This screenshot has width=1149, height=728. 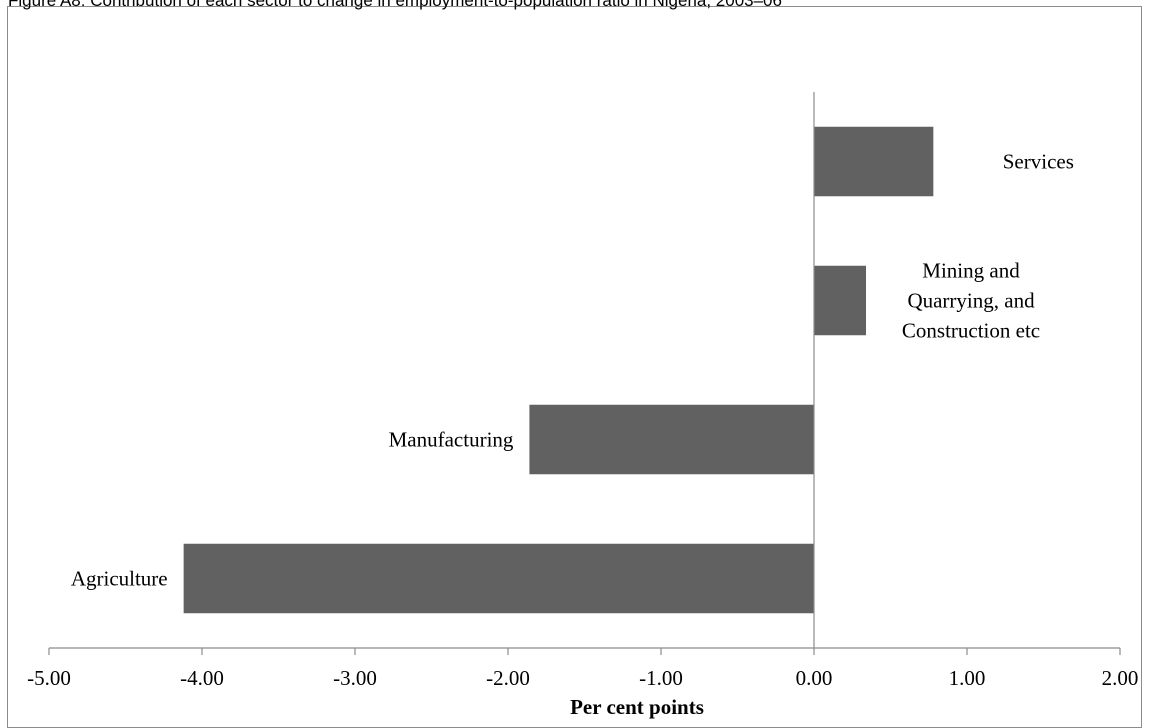 What do you see at coordinates (1038, 162) in the screenshot?
I see `category-label-0: Services` at bounding box center [1038, 162].